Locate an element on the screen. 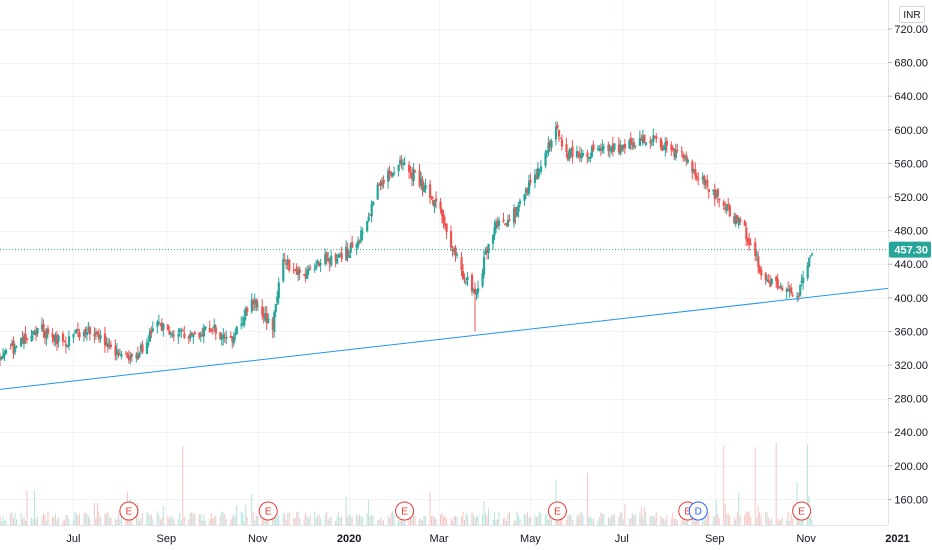 Image resolution: width=932 pixels, height=550 pixels. dividend-circle is located at coordinates (698, 511).